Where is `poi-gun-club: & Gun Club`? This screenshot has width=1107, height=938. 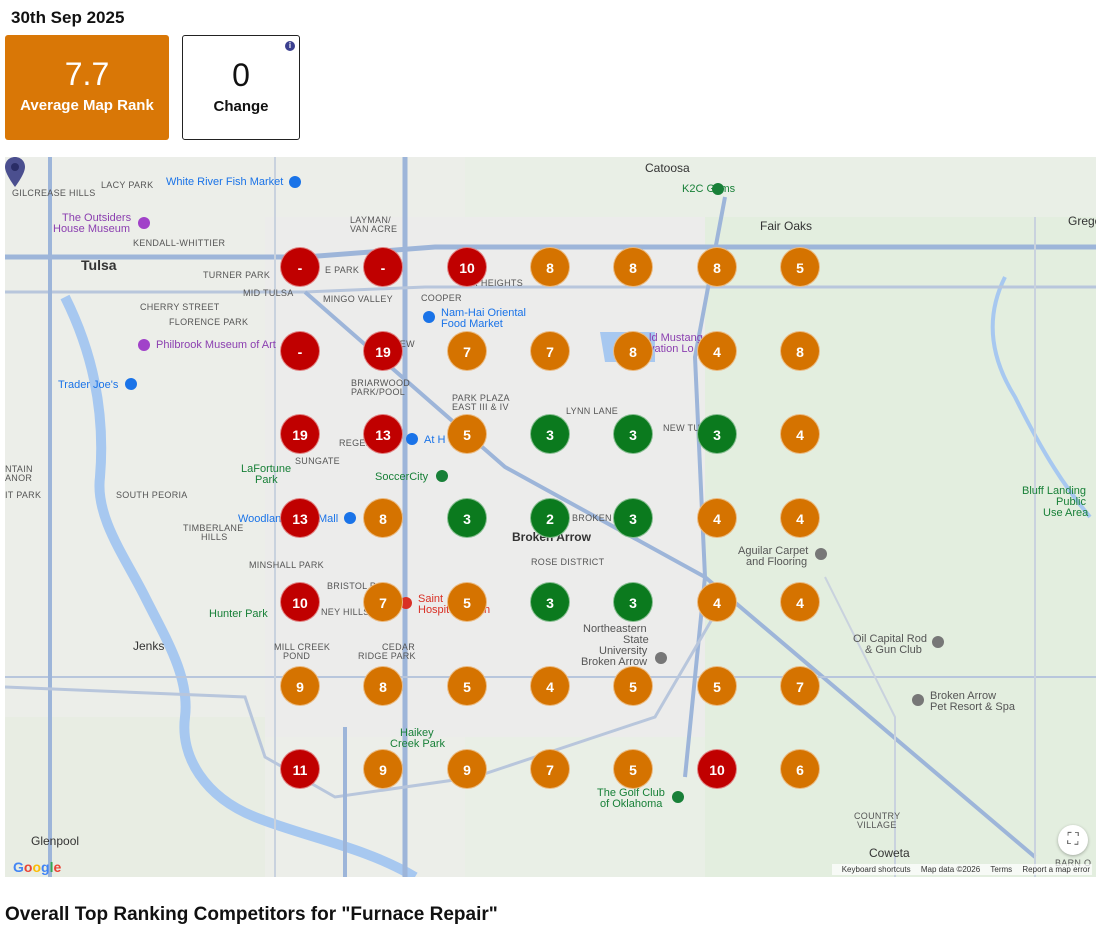 poi-gun-club: & Gun Club is located at coordinates (893, 650).